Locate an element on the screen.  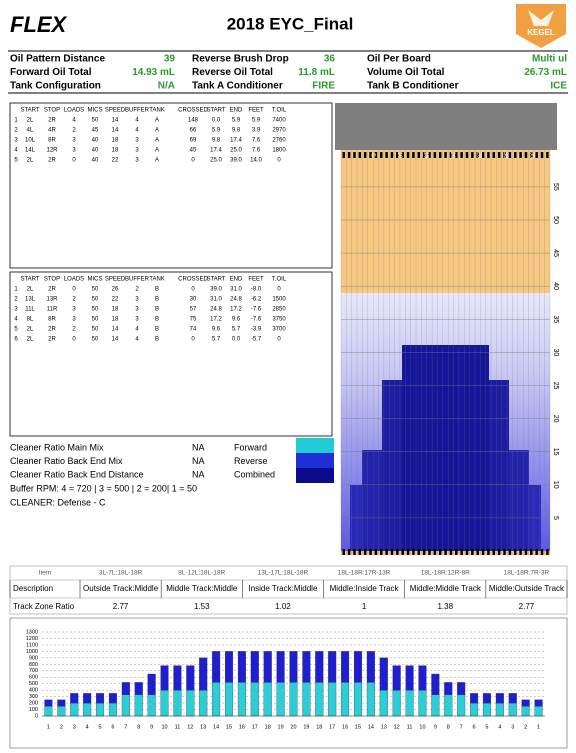
table-cell: A is located at coordinates (157, 141).